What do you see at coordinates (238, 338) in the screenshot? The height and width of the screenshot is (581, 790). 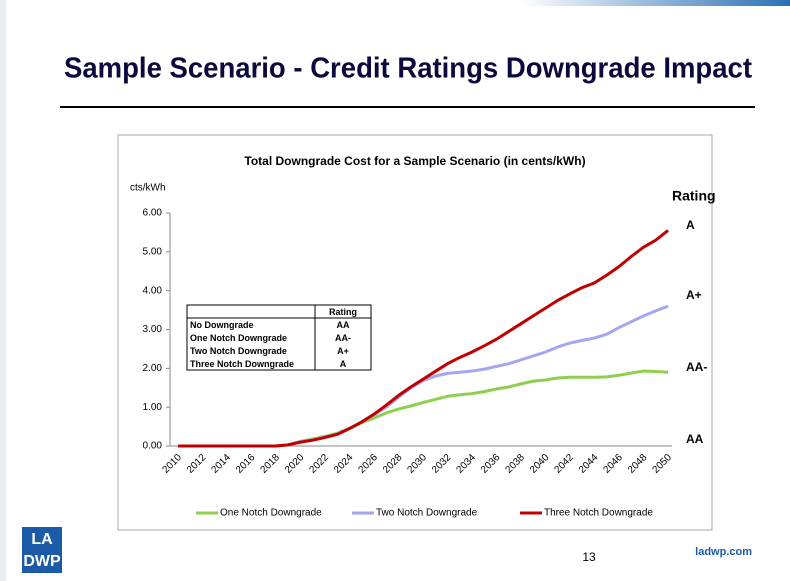 I see `table-cell: One Notch Downgrade` at bounding box center [238, 338].